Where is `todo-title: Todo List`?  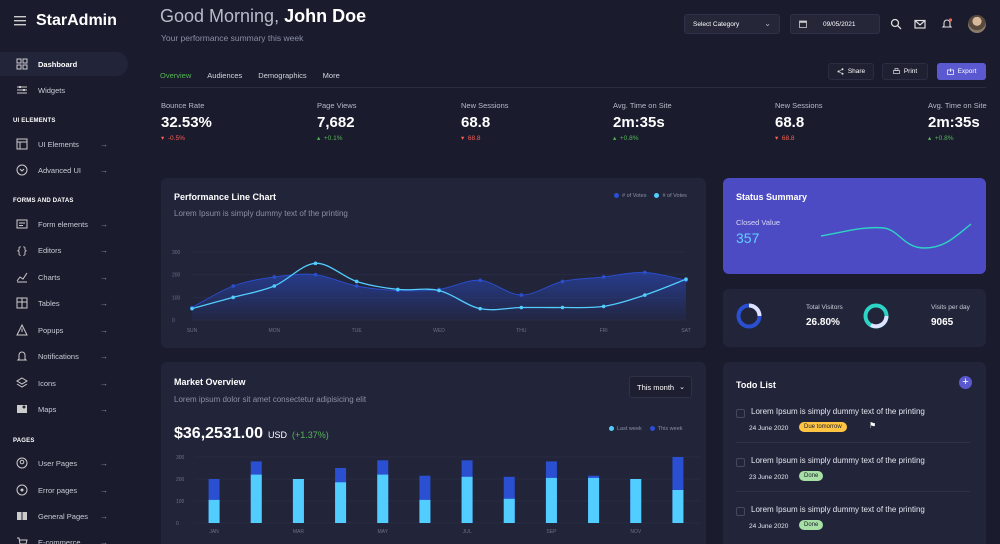 todo-title: Todo List is located at coordinates (756, 385).